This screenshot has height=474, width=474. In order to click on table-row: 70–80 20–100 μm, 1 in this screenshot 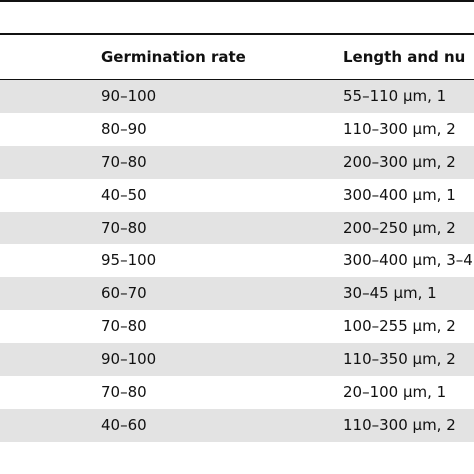, I will do `click(237, 392)`.